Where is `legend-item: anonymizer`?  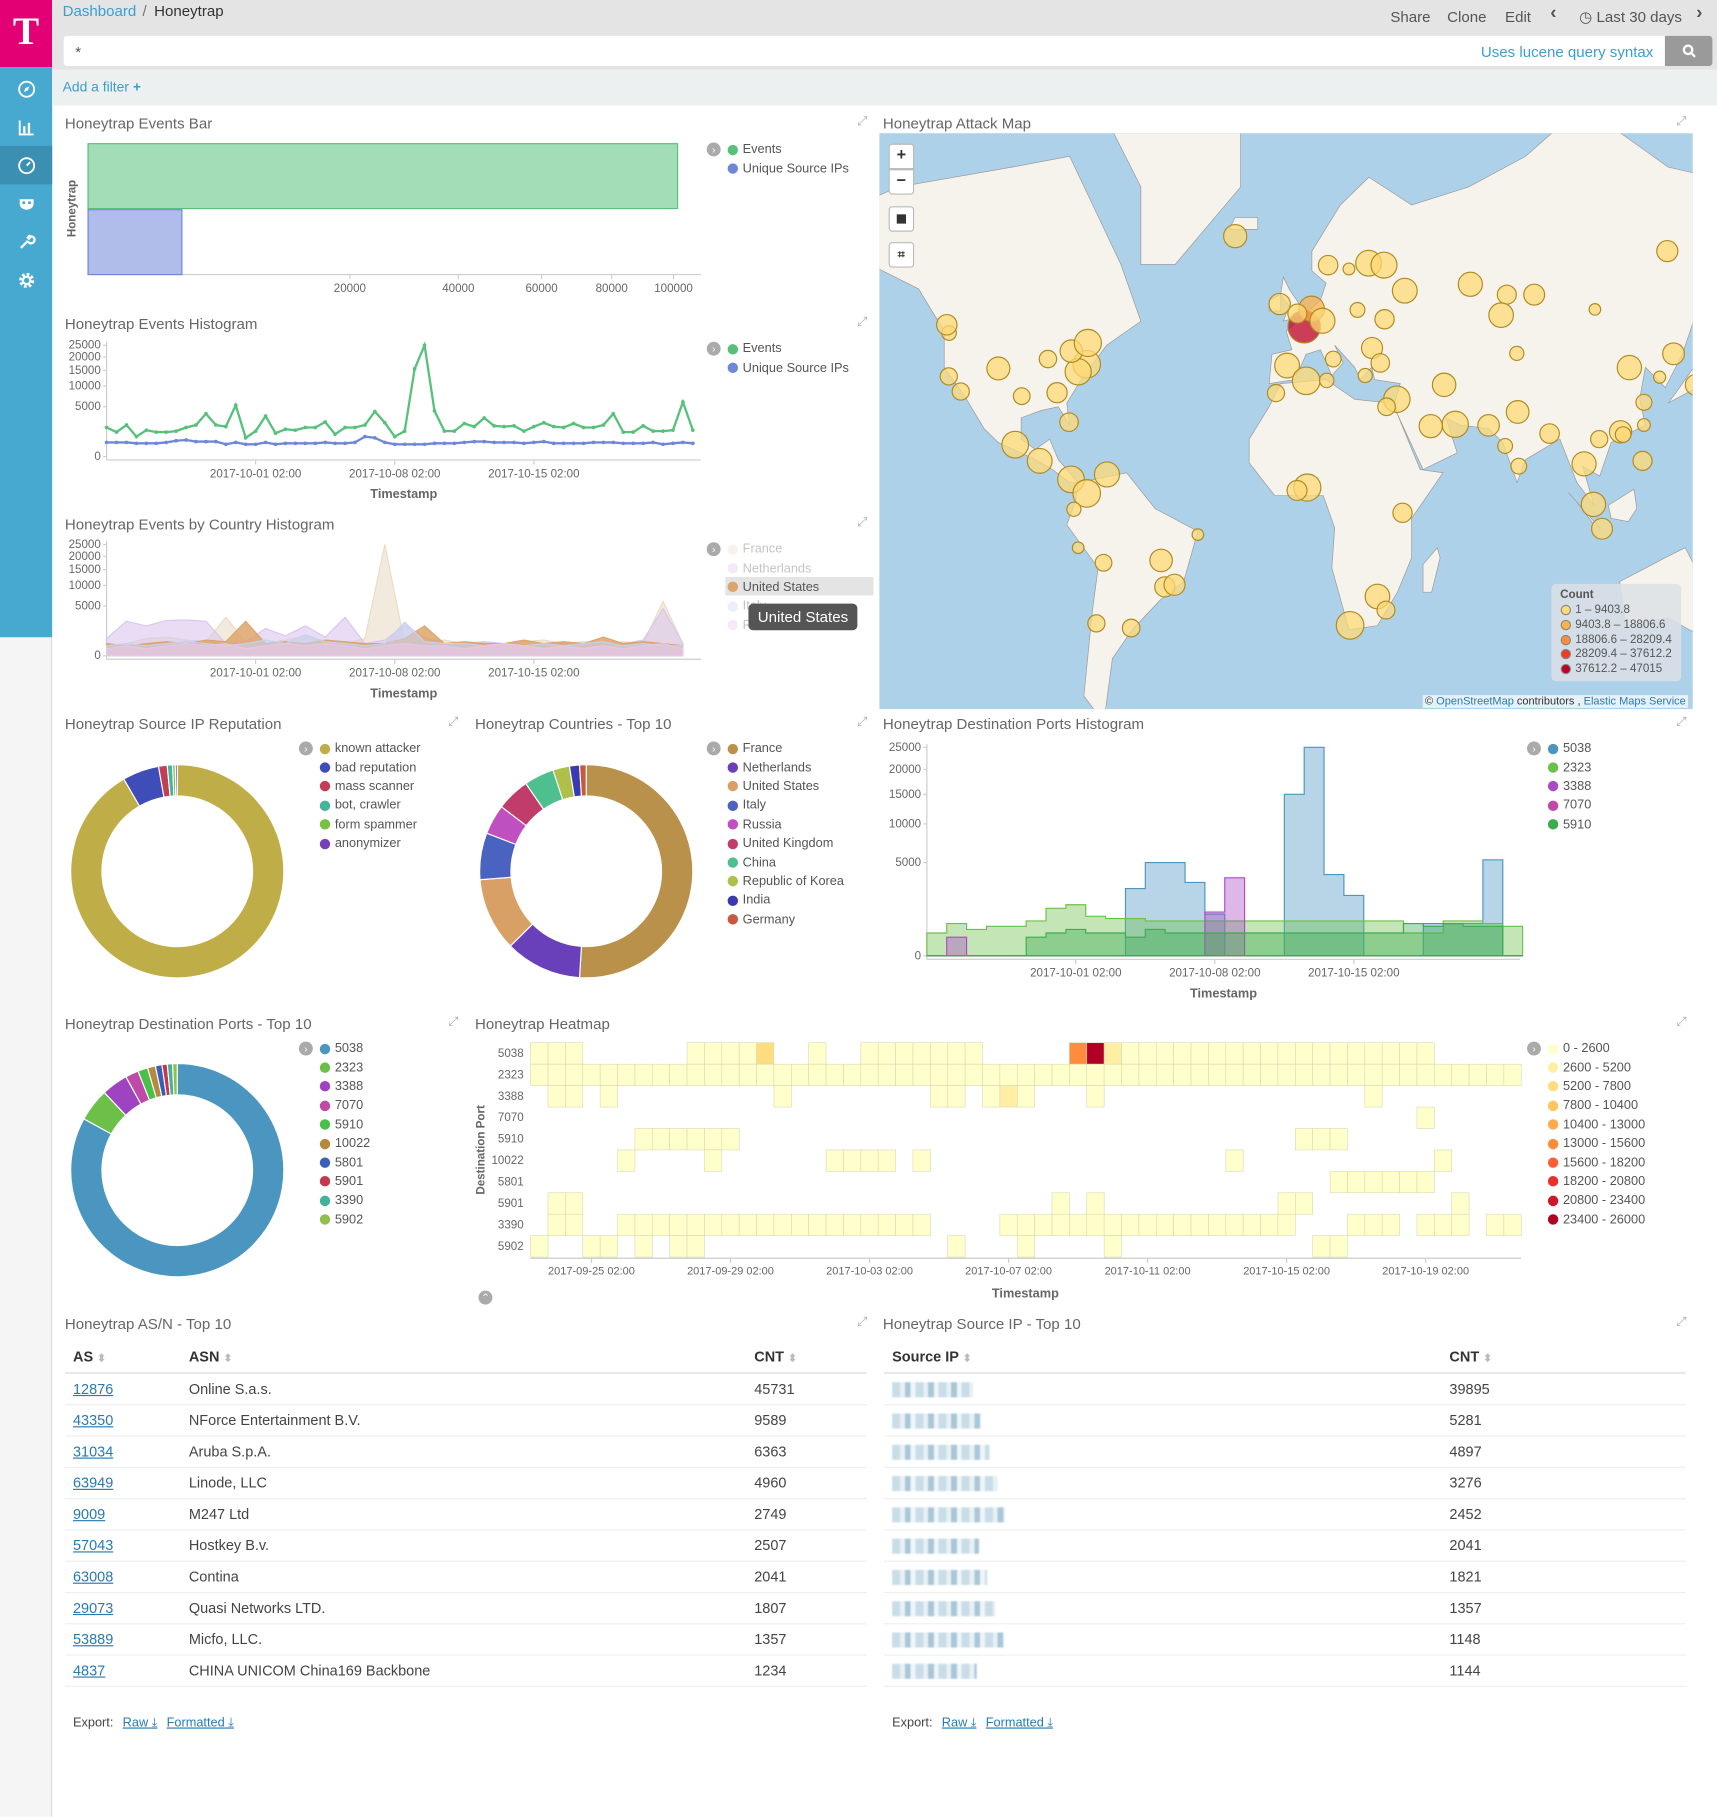
legend-item: anonymizer is located at coordinates (370, 843).